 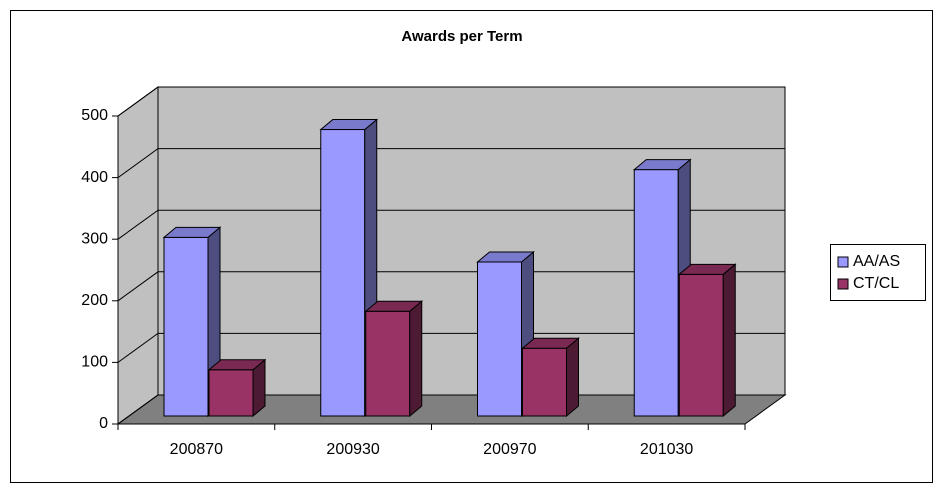 What do you see at coordinates (94, 362) in the screenshot?
I see `y-tick-label: 100` at bounding box center [94, 362].